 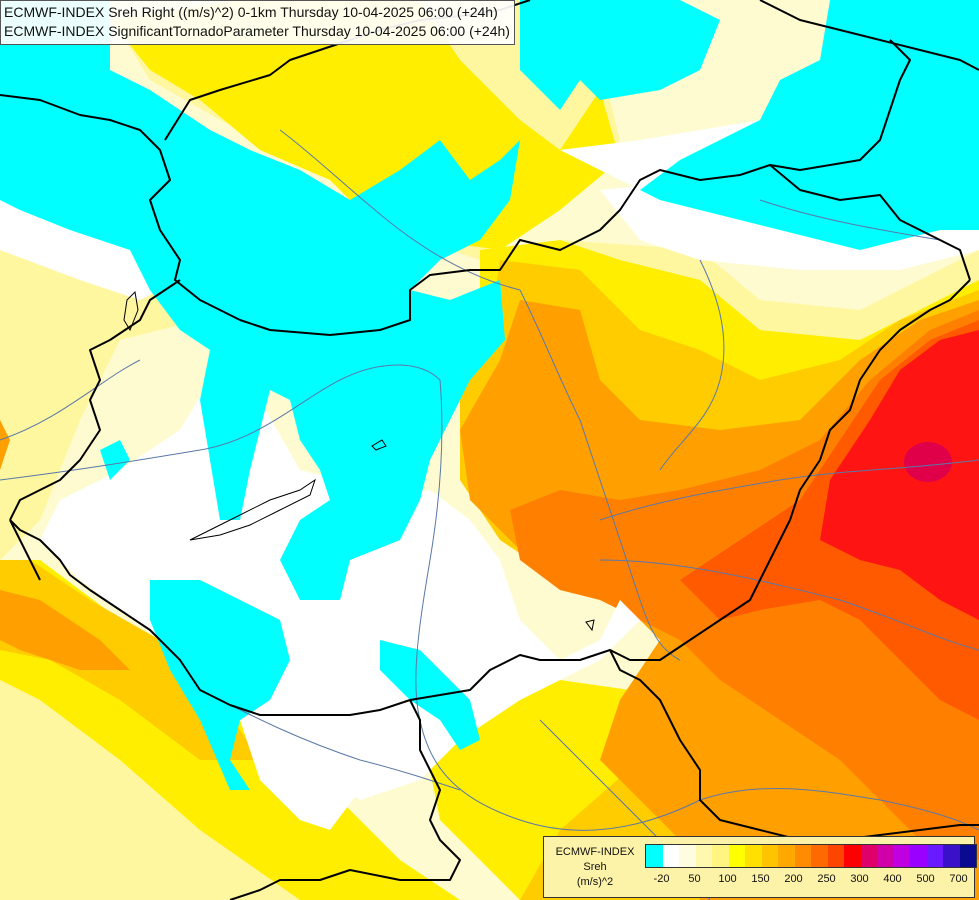 I want to click on legend-tick-label: 250, so click(x=826, y=879).